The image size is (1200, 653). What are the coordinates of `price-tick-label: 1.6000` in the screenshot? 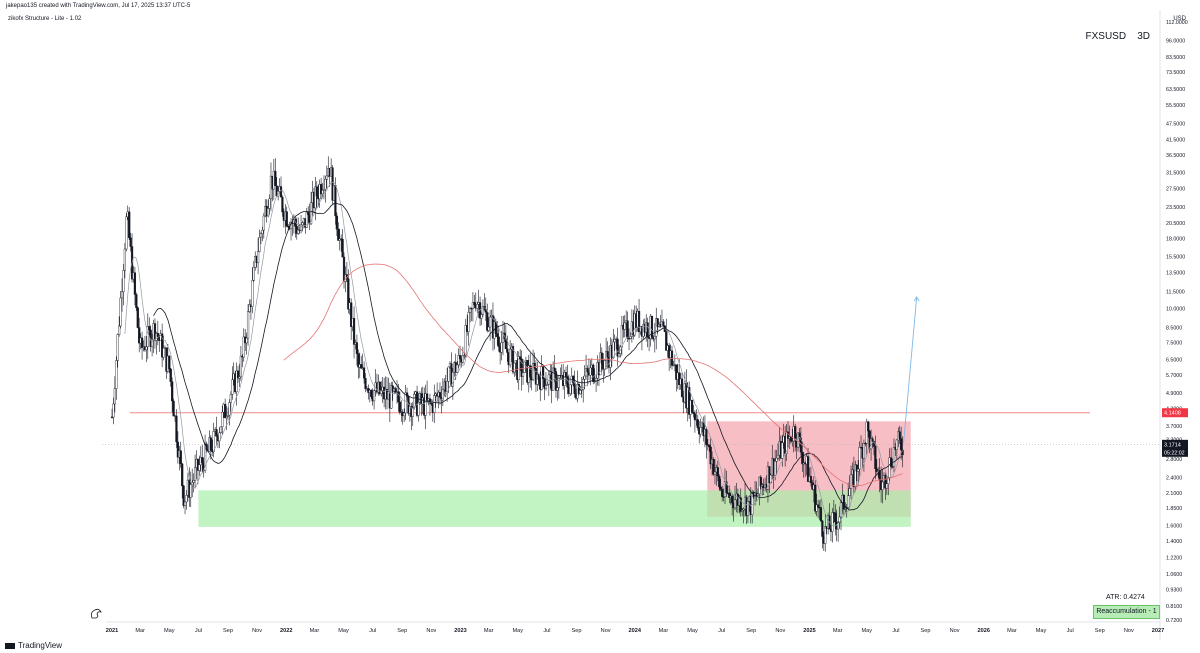 It's located at (1174, 526).